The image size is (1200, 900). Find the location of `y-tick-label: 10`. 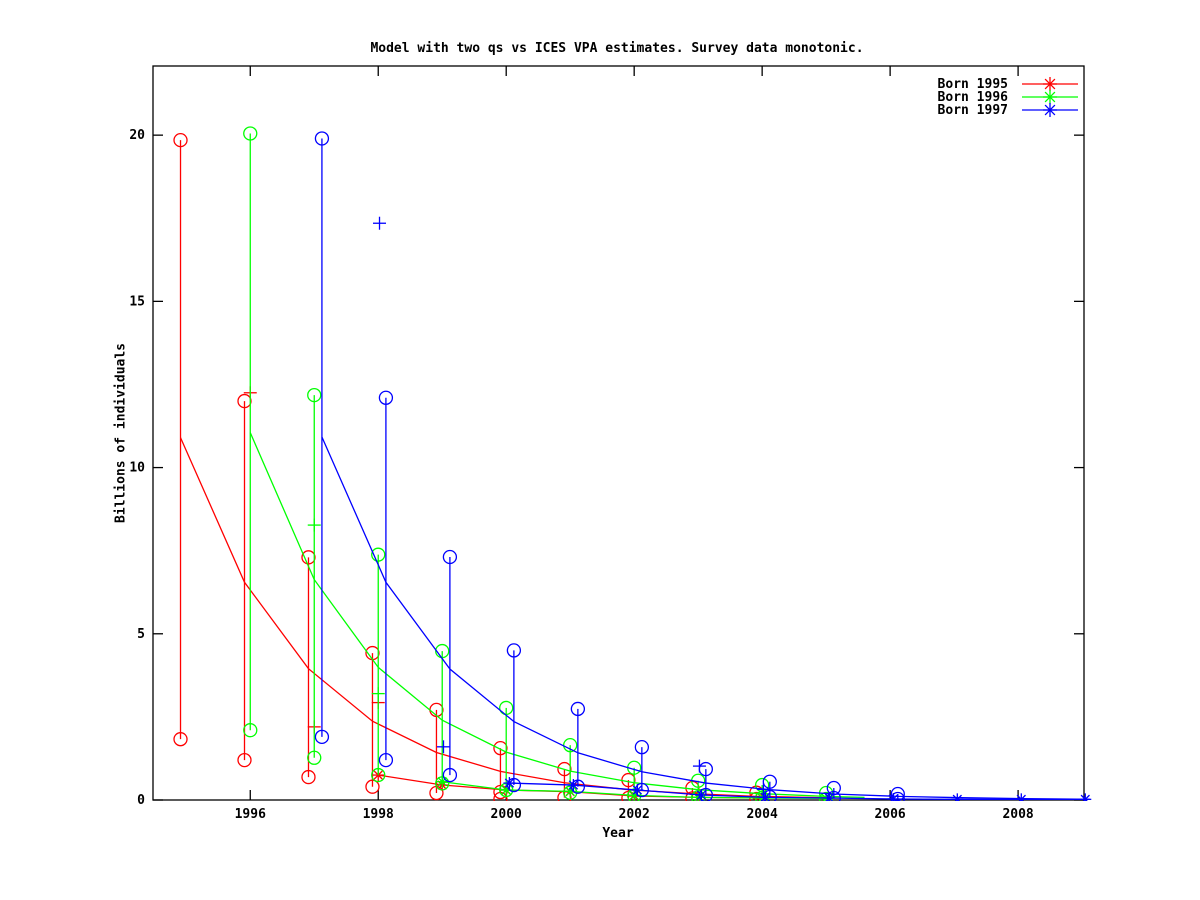

y-tick-label: 10 is located at coordinates (137, 468).